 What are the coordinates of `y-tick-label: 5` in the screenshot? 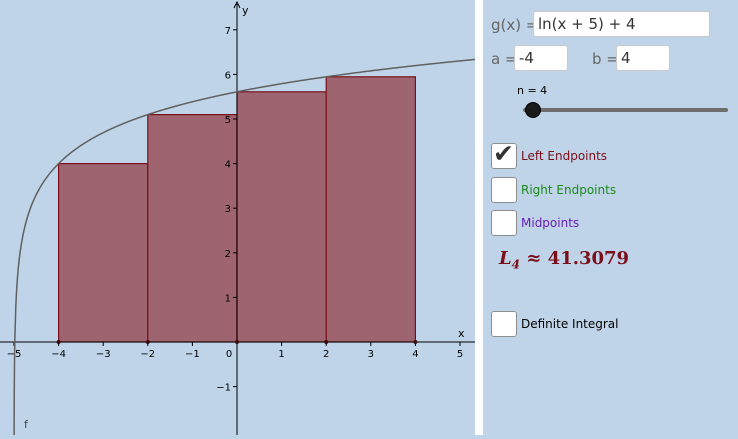 It's located at (228, 120).